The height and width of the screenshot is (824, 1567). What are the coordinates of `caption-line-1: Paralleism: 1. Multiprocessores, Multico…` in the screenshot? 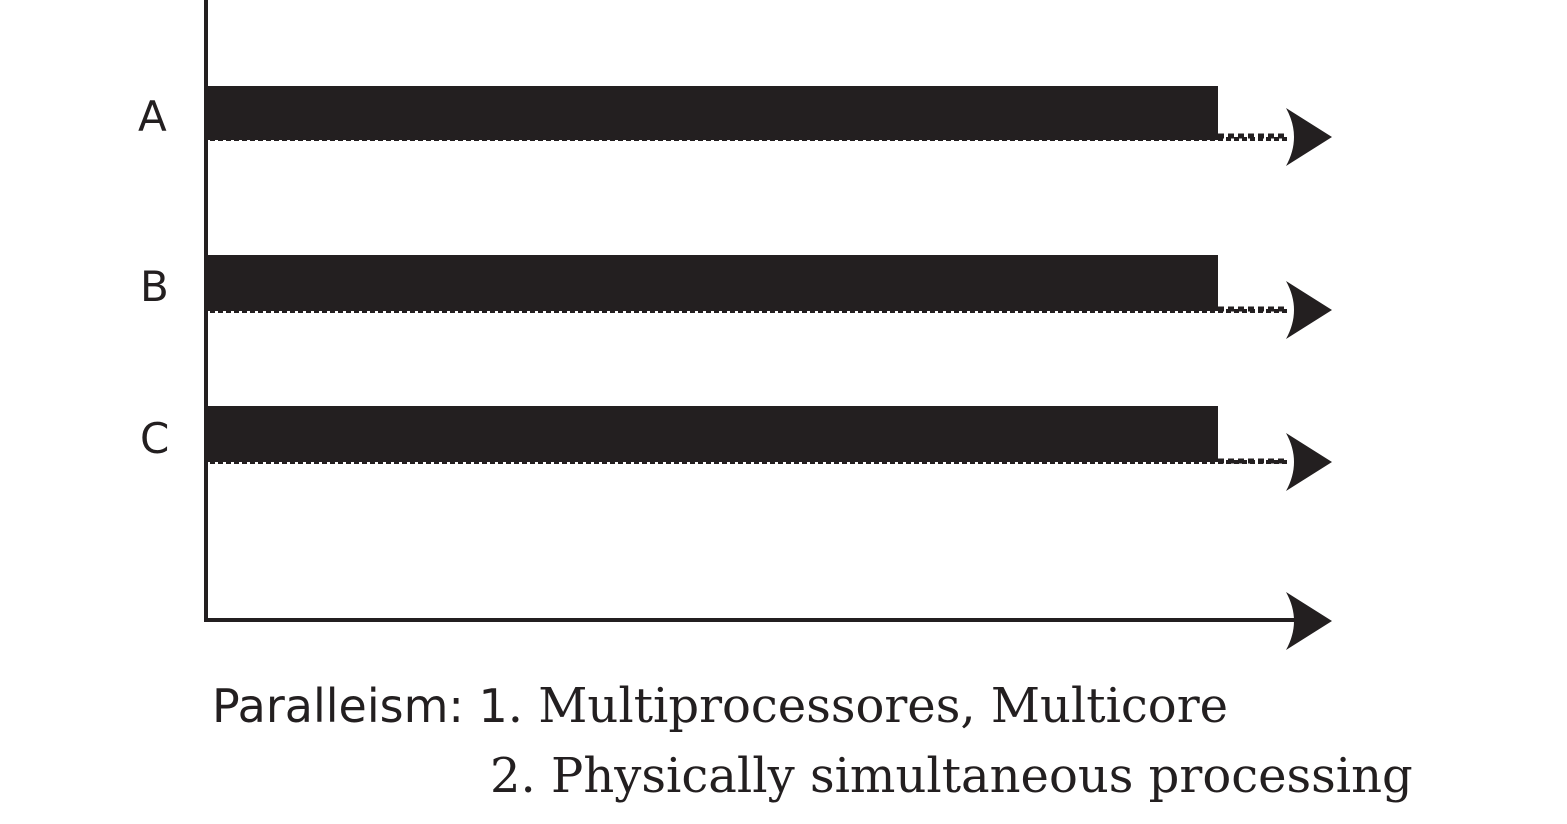 It's located at (720, 706).